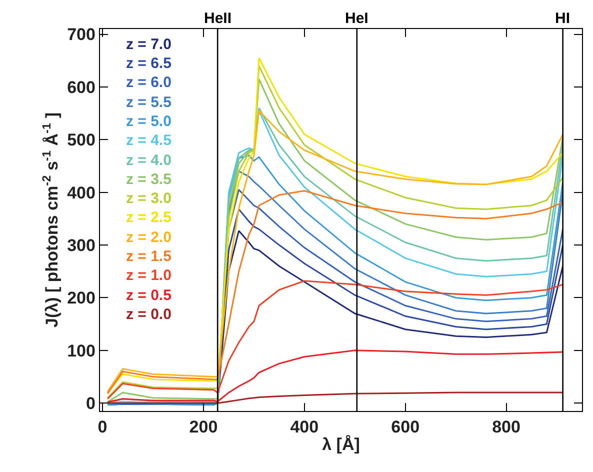  Describe the element at coordinates (149, 82) in the screenshot. I see `text: z = 6.0` at that location.